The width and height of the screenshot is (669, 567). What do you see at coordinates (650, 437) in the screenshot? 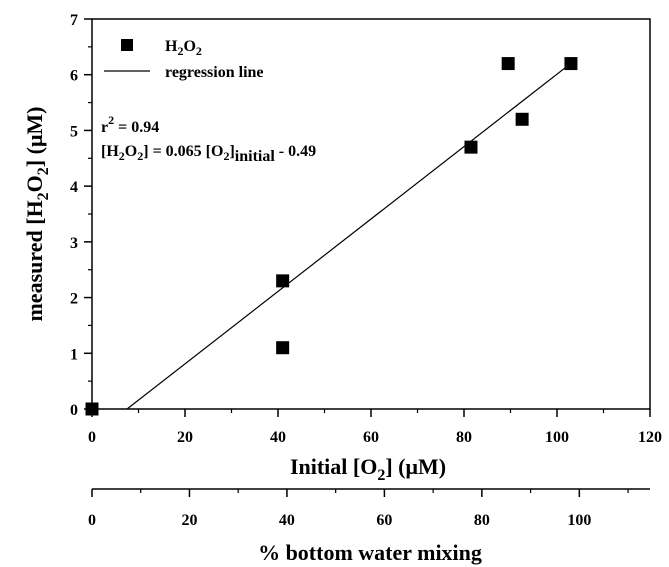
I see `x-tick-label: 120` at bounding box center [650, 437].